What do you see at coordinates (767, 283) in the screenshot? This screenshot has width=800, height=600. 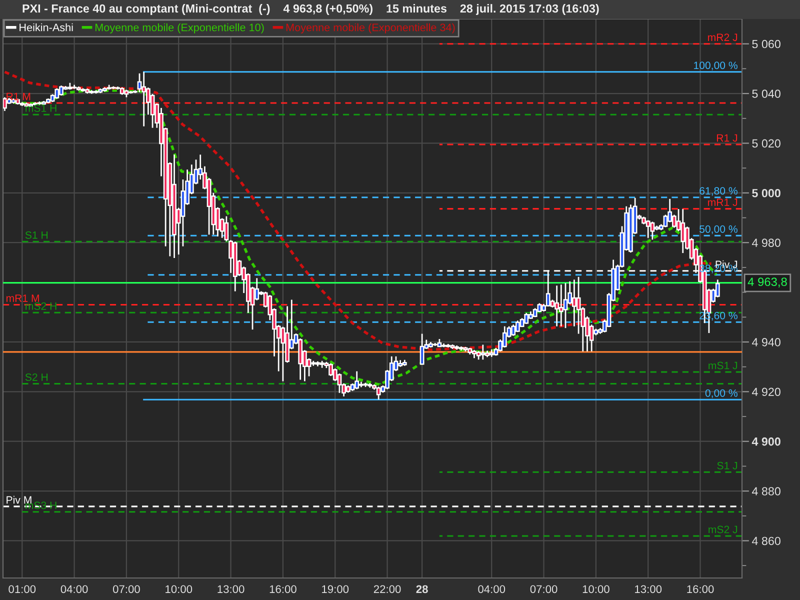 I see `ref-line-label: 4 963,8` at bounding box center [767, 283].